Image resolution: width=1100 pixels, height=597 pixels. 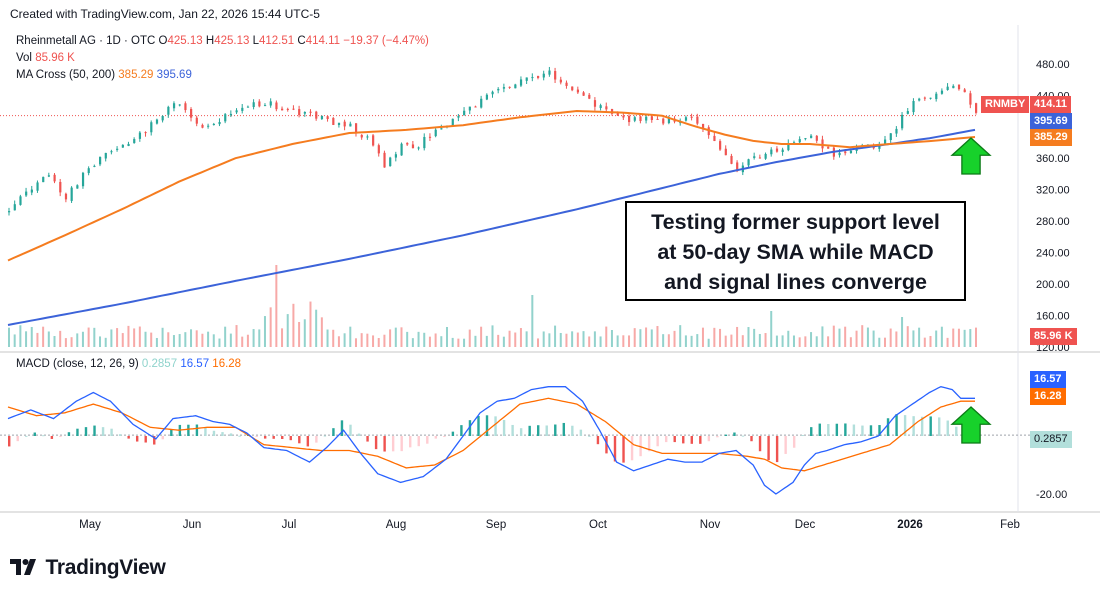 I want to click on ma200-tag: 395.69, so click(x=1051, y=121).